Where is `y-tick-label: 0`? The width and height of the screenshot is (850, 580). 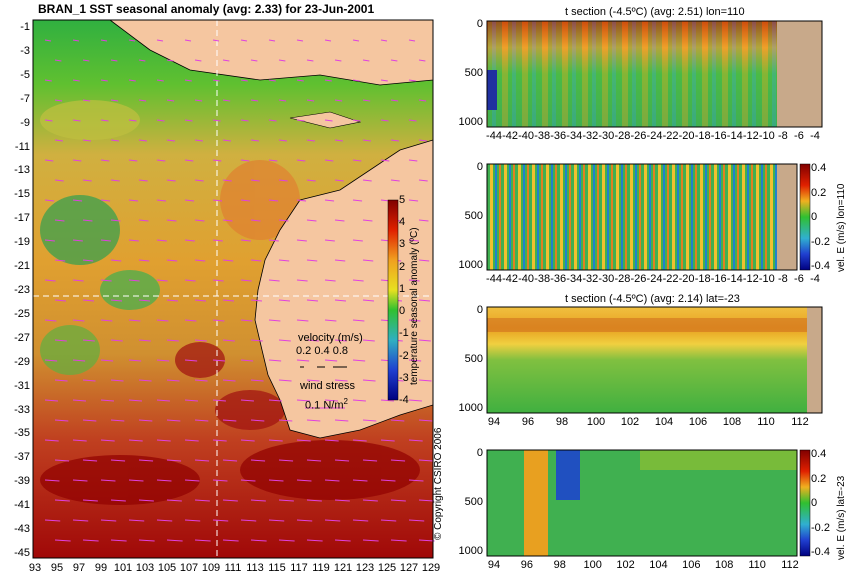 y-tick-label: 0 is located at coordinates (479, 310).